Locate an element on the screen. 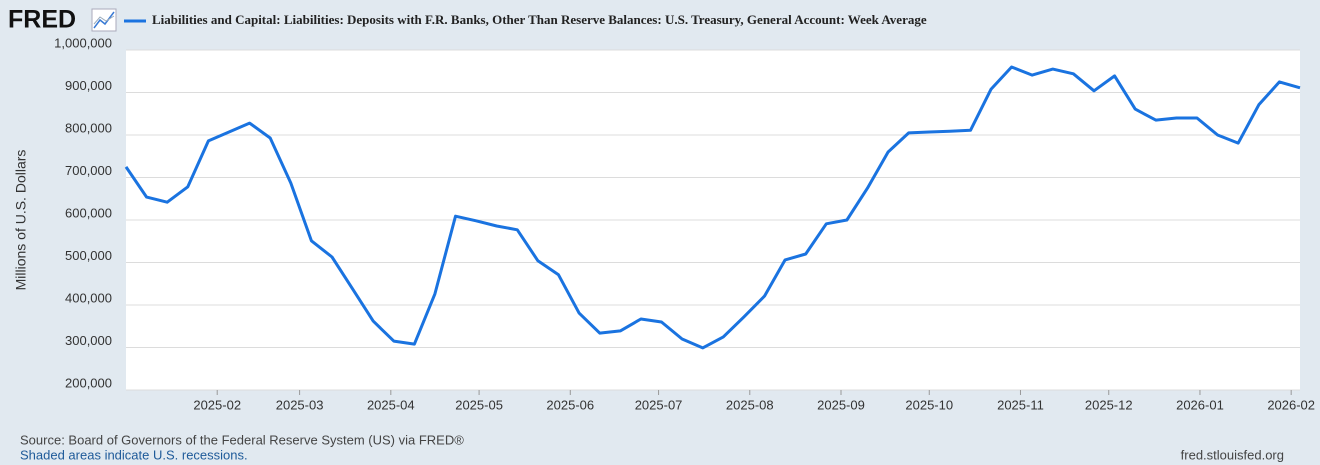 This screenshot has width=1320, height=465. x-tick-label: 2025-02 is located at coordinates (217, 404).